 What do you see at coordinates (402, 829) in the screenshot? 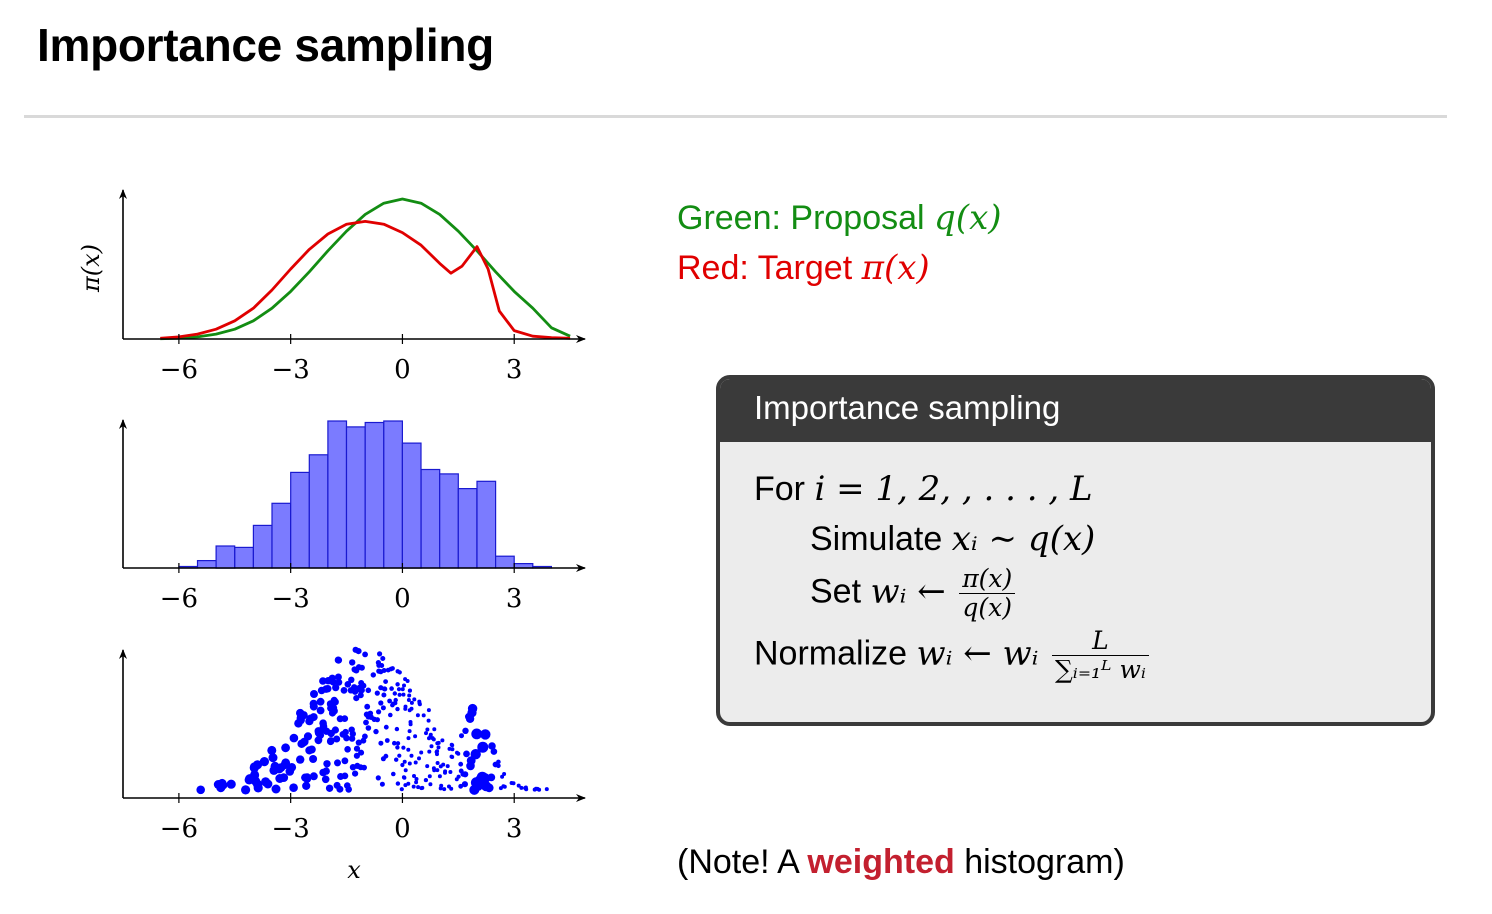
I see `x-tick-label: 0` at bounding box center [402, 829].